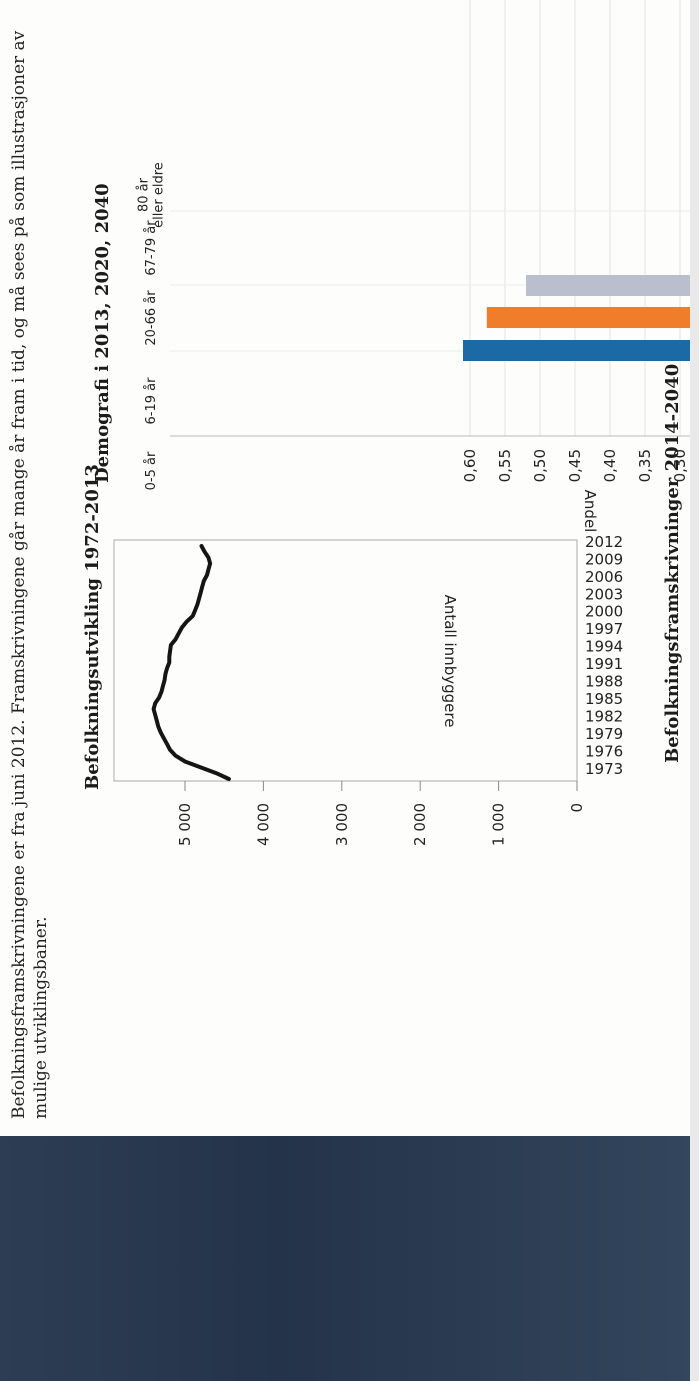 The width and height of the screenshot is (699, 1381). What do you see at coordinates (450, 661) in the screenshot?
I see `line-y-axis-label: Antall innbyggere` at bounding box center [450, 661].